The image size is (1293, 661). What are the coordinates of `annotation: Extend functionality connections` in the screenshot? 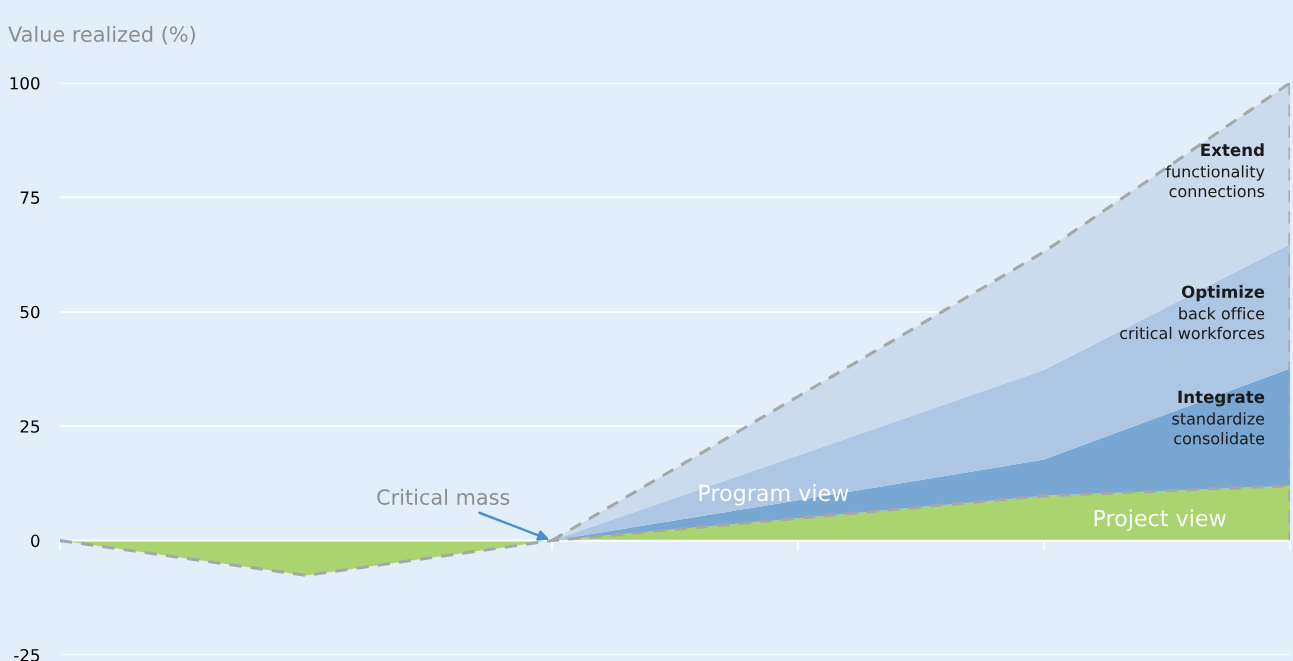 It's located at (1215, 170).